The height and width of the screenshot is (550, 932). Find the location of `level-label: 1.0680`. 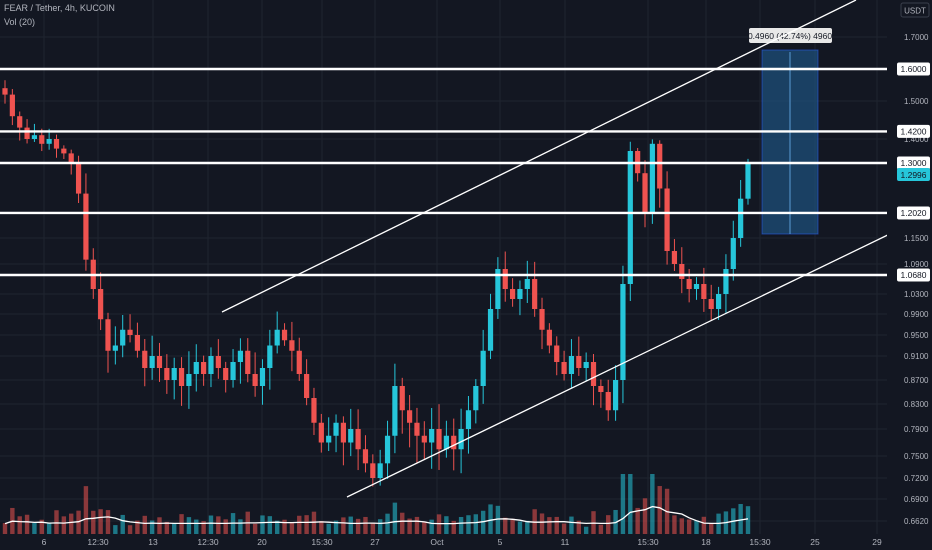

level-label: 1.0680 is located at coordinates (914, 275).